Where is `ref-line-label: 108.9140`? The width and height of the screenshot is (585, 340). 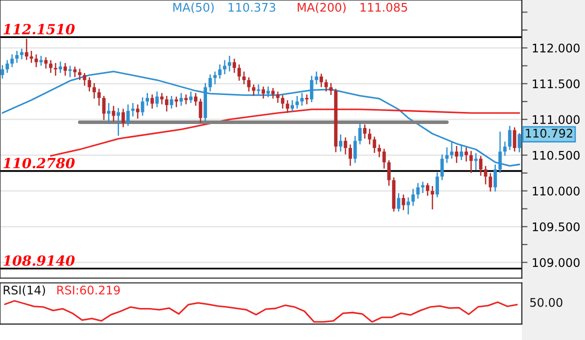 ref-line-label: 108.9140 is located at coordinates (39, 260).